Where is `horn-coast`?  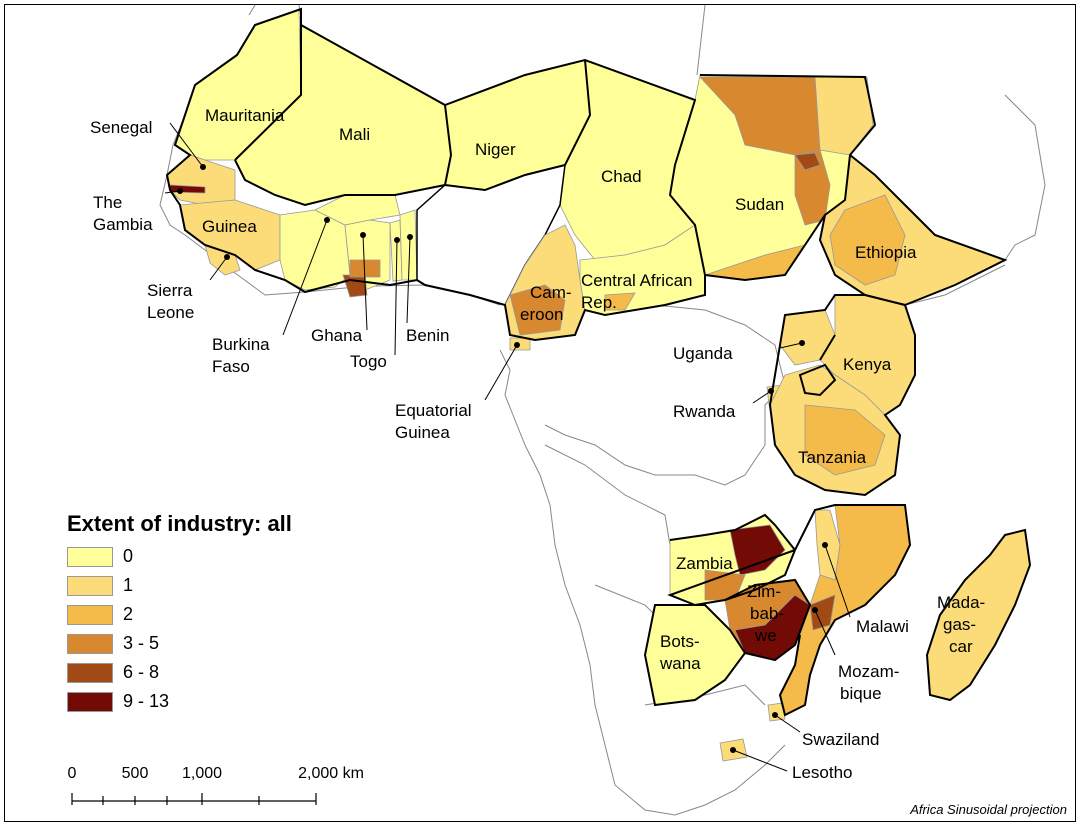 horn-coast is located at coordinates (1025, 177).